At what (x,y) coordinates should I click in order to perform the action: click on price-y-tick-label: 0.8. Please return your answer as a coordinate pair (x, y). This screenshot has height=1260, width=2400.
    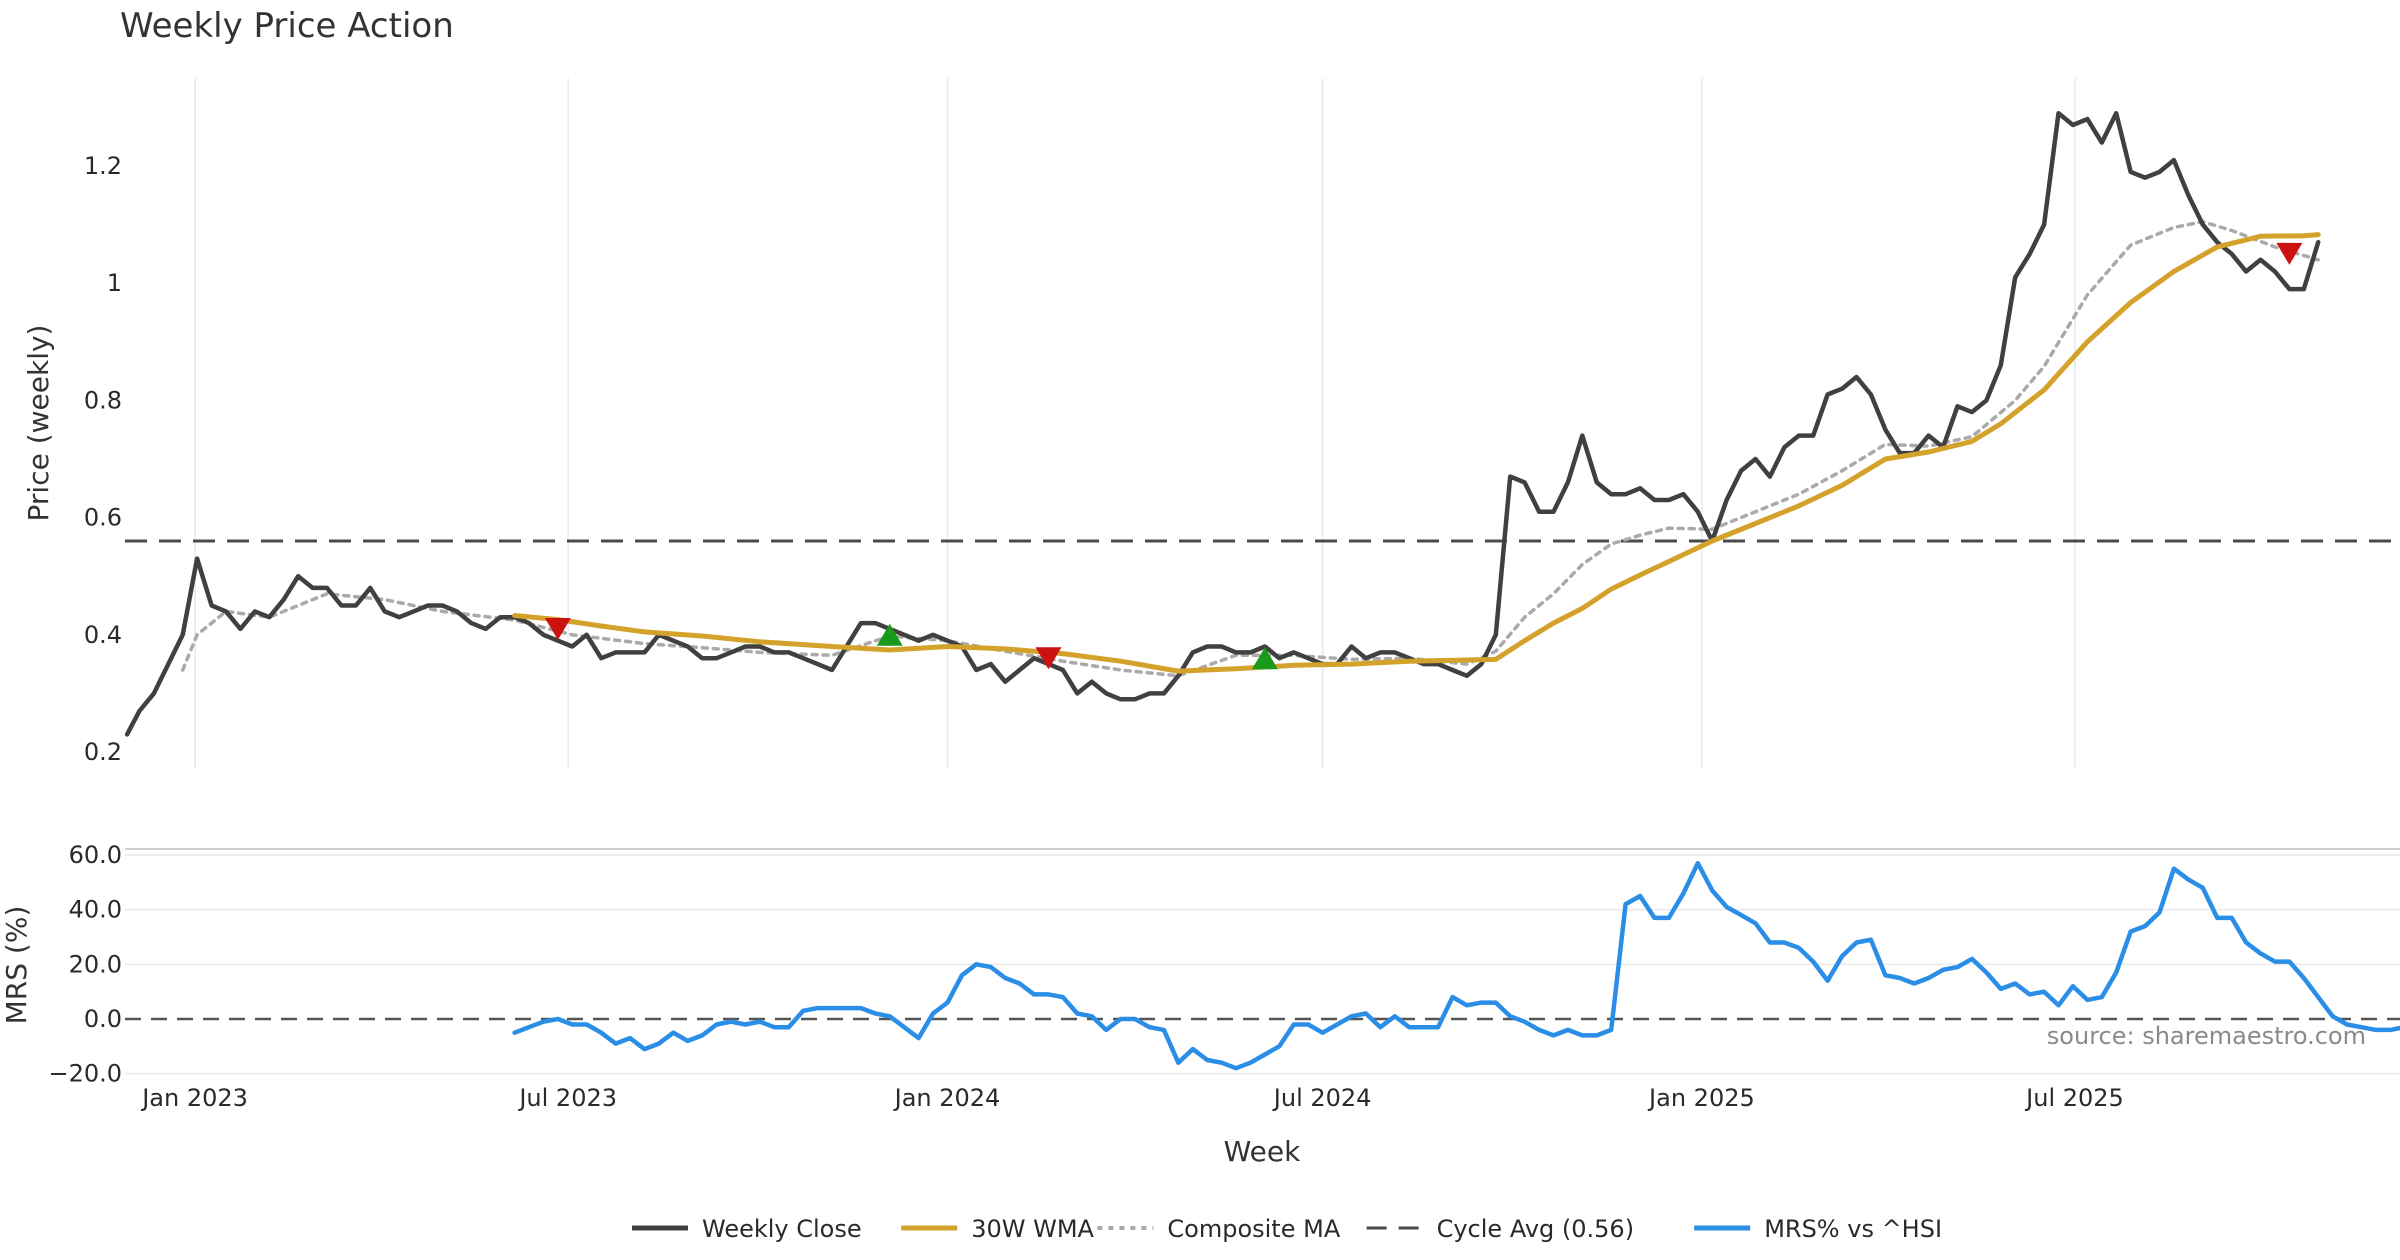
    Looking at the image, I should click on (103, 400).